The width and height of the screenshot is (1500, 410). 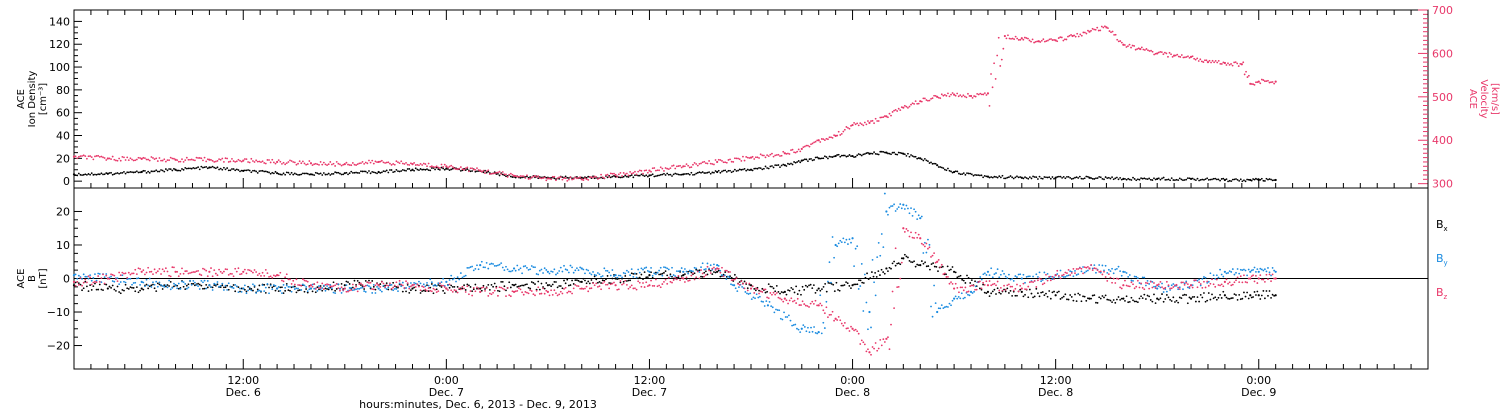 What do you see at coordinates (21, 99) in the screenshot?
I see `y-axis-label-left: ACE` at bounding box center [21, 99].